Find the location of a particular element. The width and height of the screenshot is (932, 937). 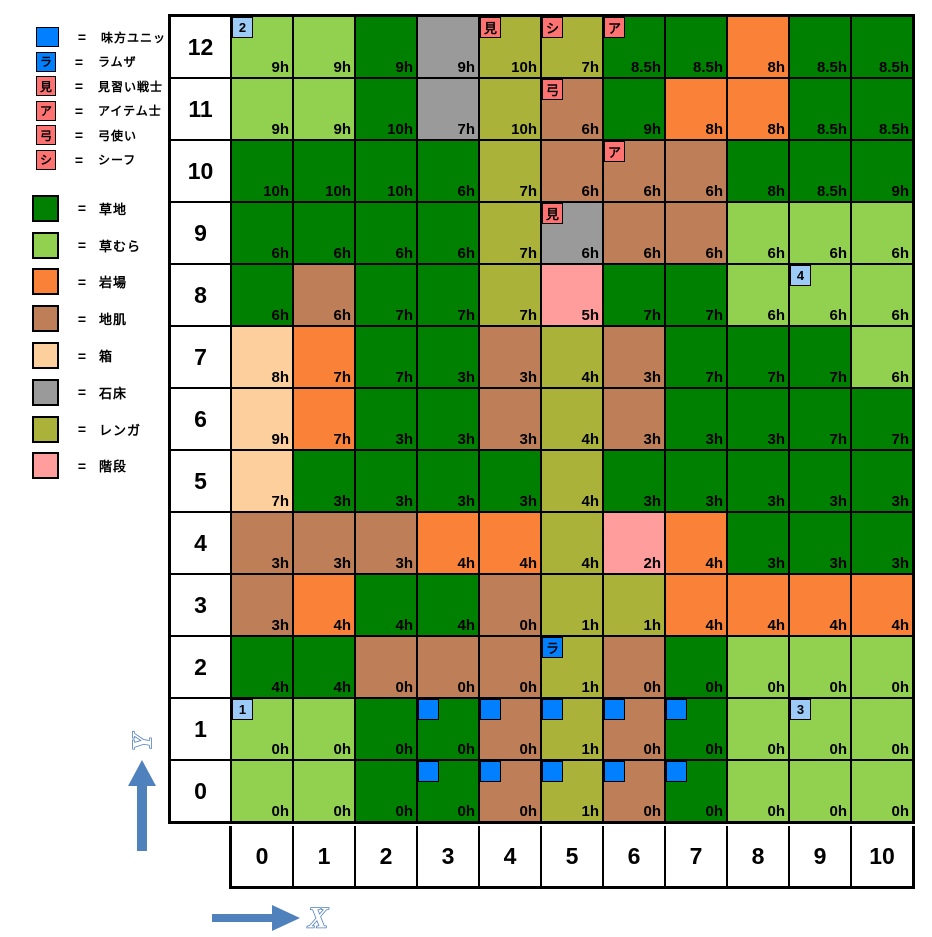

height-label: 8h is located at coordinates (714, 129).